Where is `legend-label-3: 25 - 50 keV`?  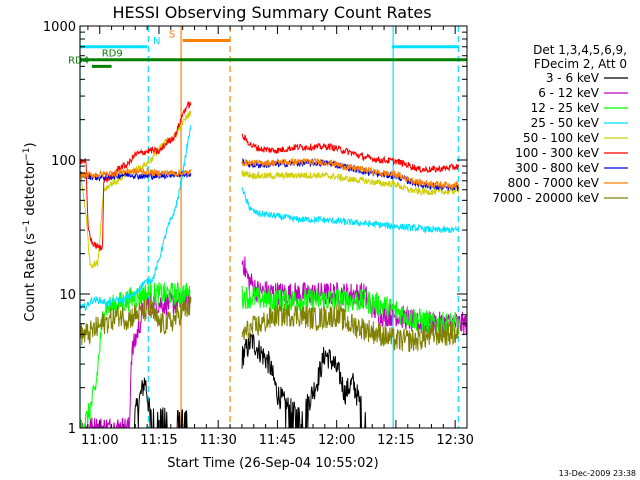
legend-label-3: 25 - 50 keV is located at coordinates (565, 123).